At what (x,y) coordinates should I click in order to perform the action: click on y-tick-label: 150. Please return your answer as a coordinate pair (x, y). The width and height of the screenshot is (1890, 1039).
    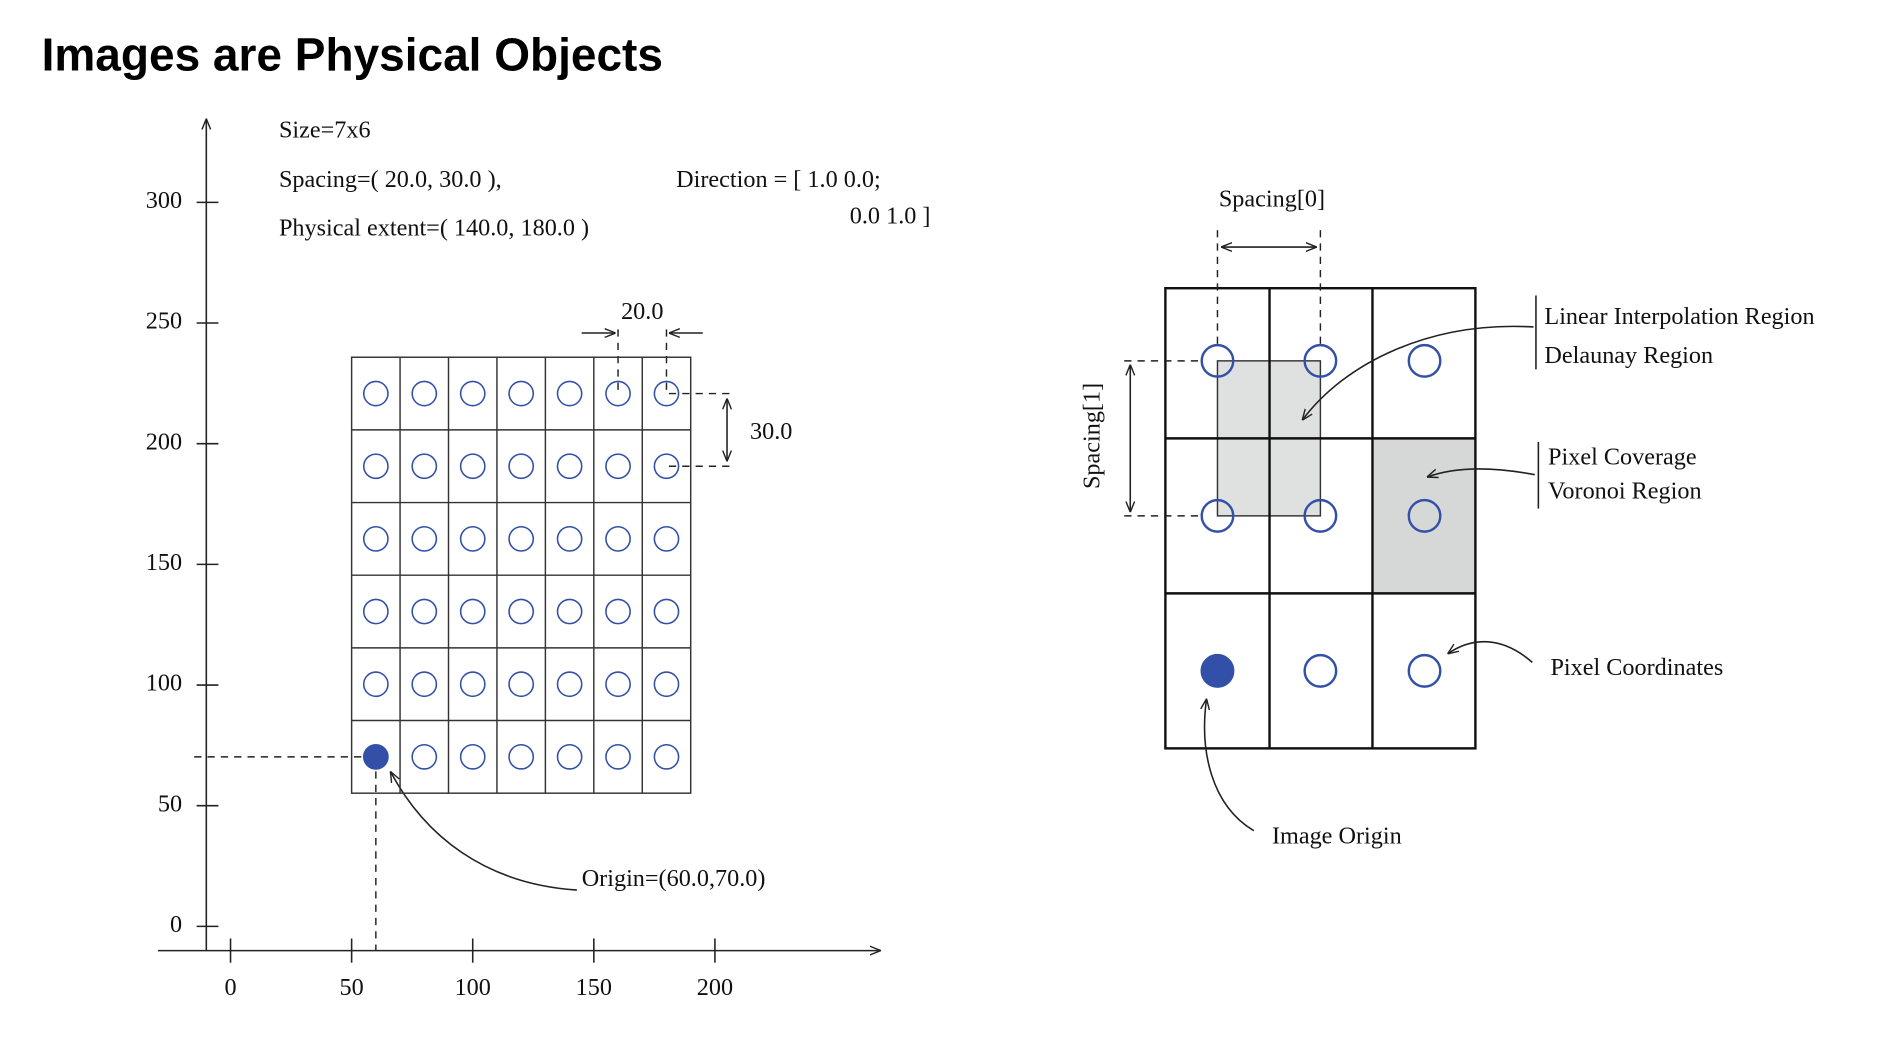
    Looking at the image, I should click on (164, 562).